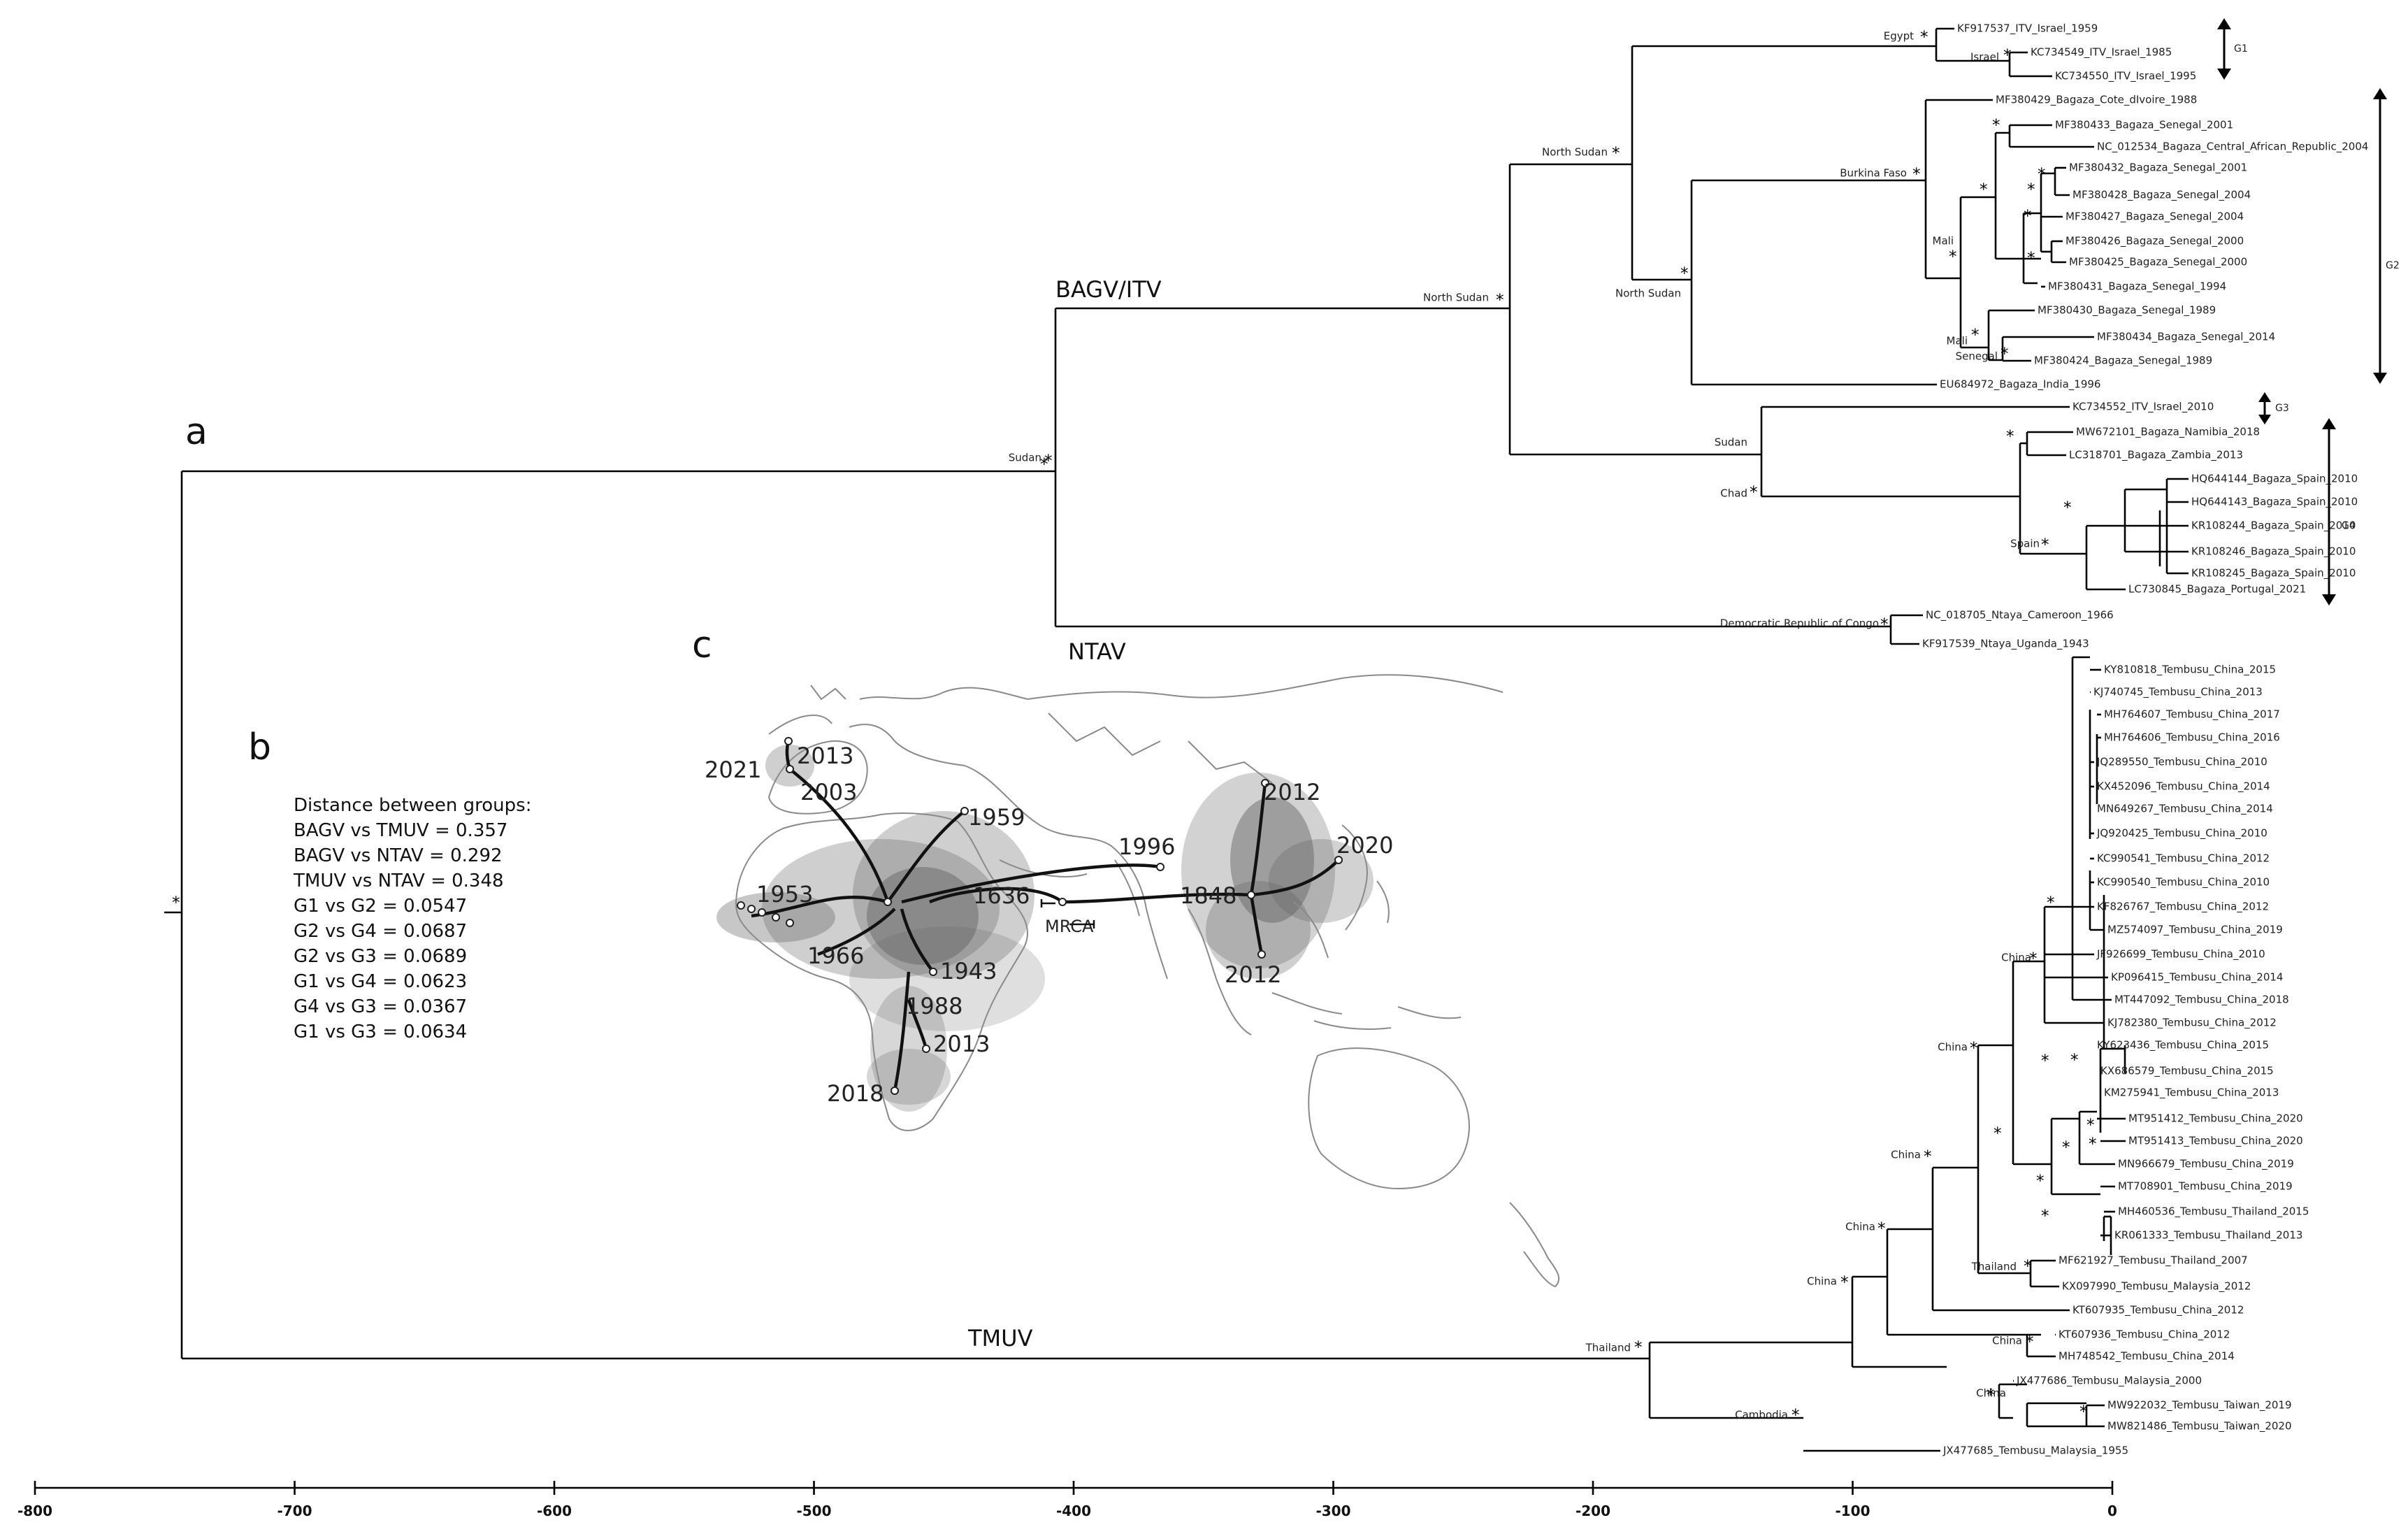 The image size is (2408, 1527). Describe the element at coordinates (2201, 1001) in the screenshot. I see `tip-label: MT447092_Tembusu_China_2018` at that location.